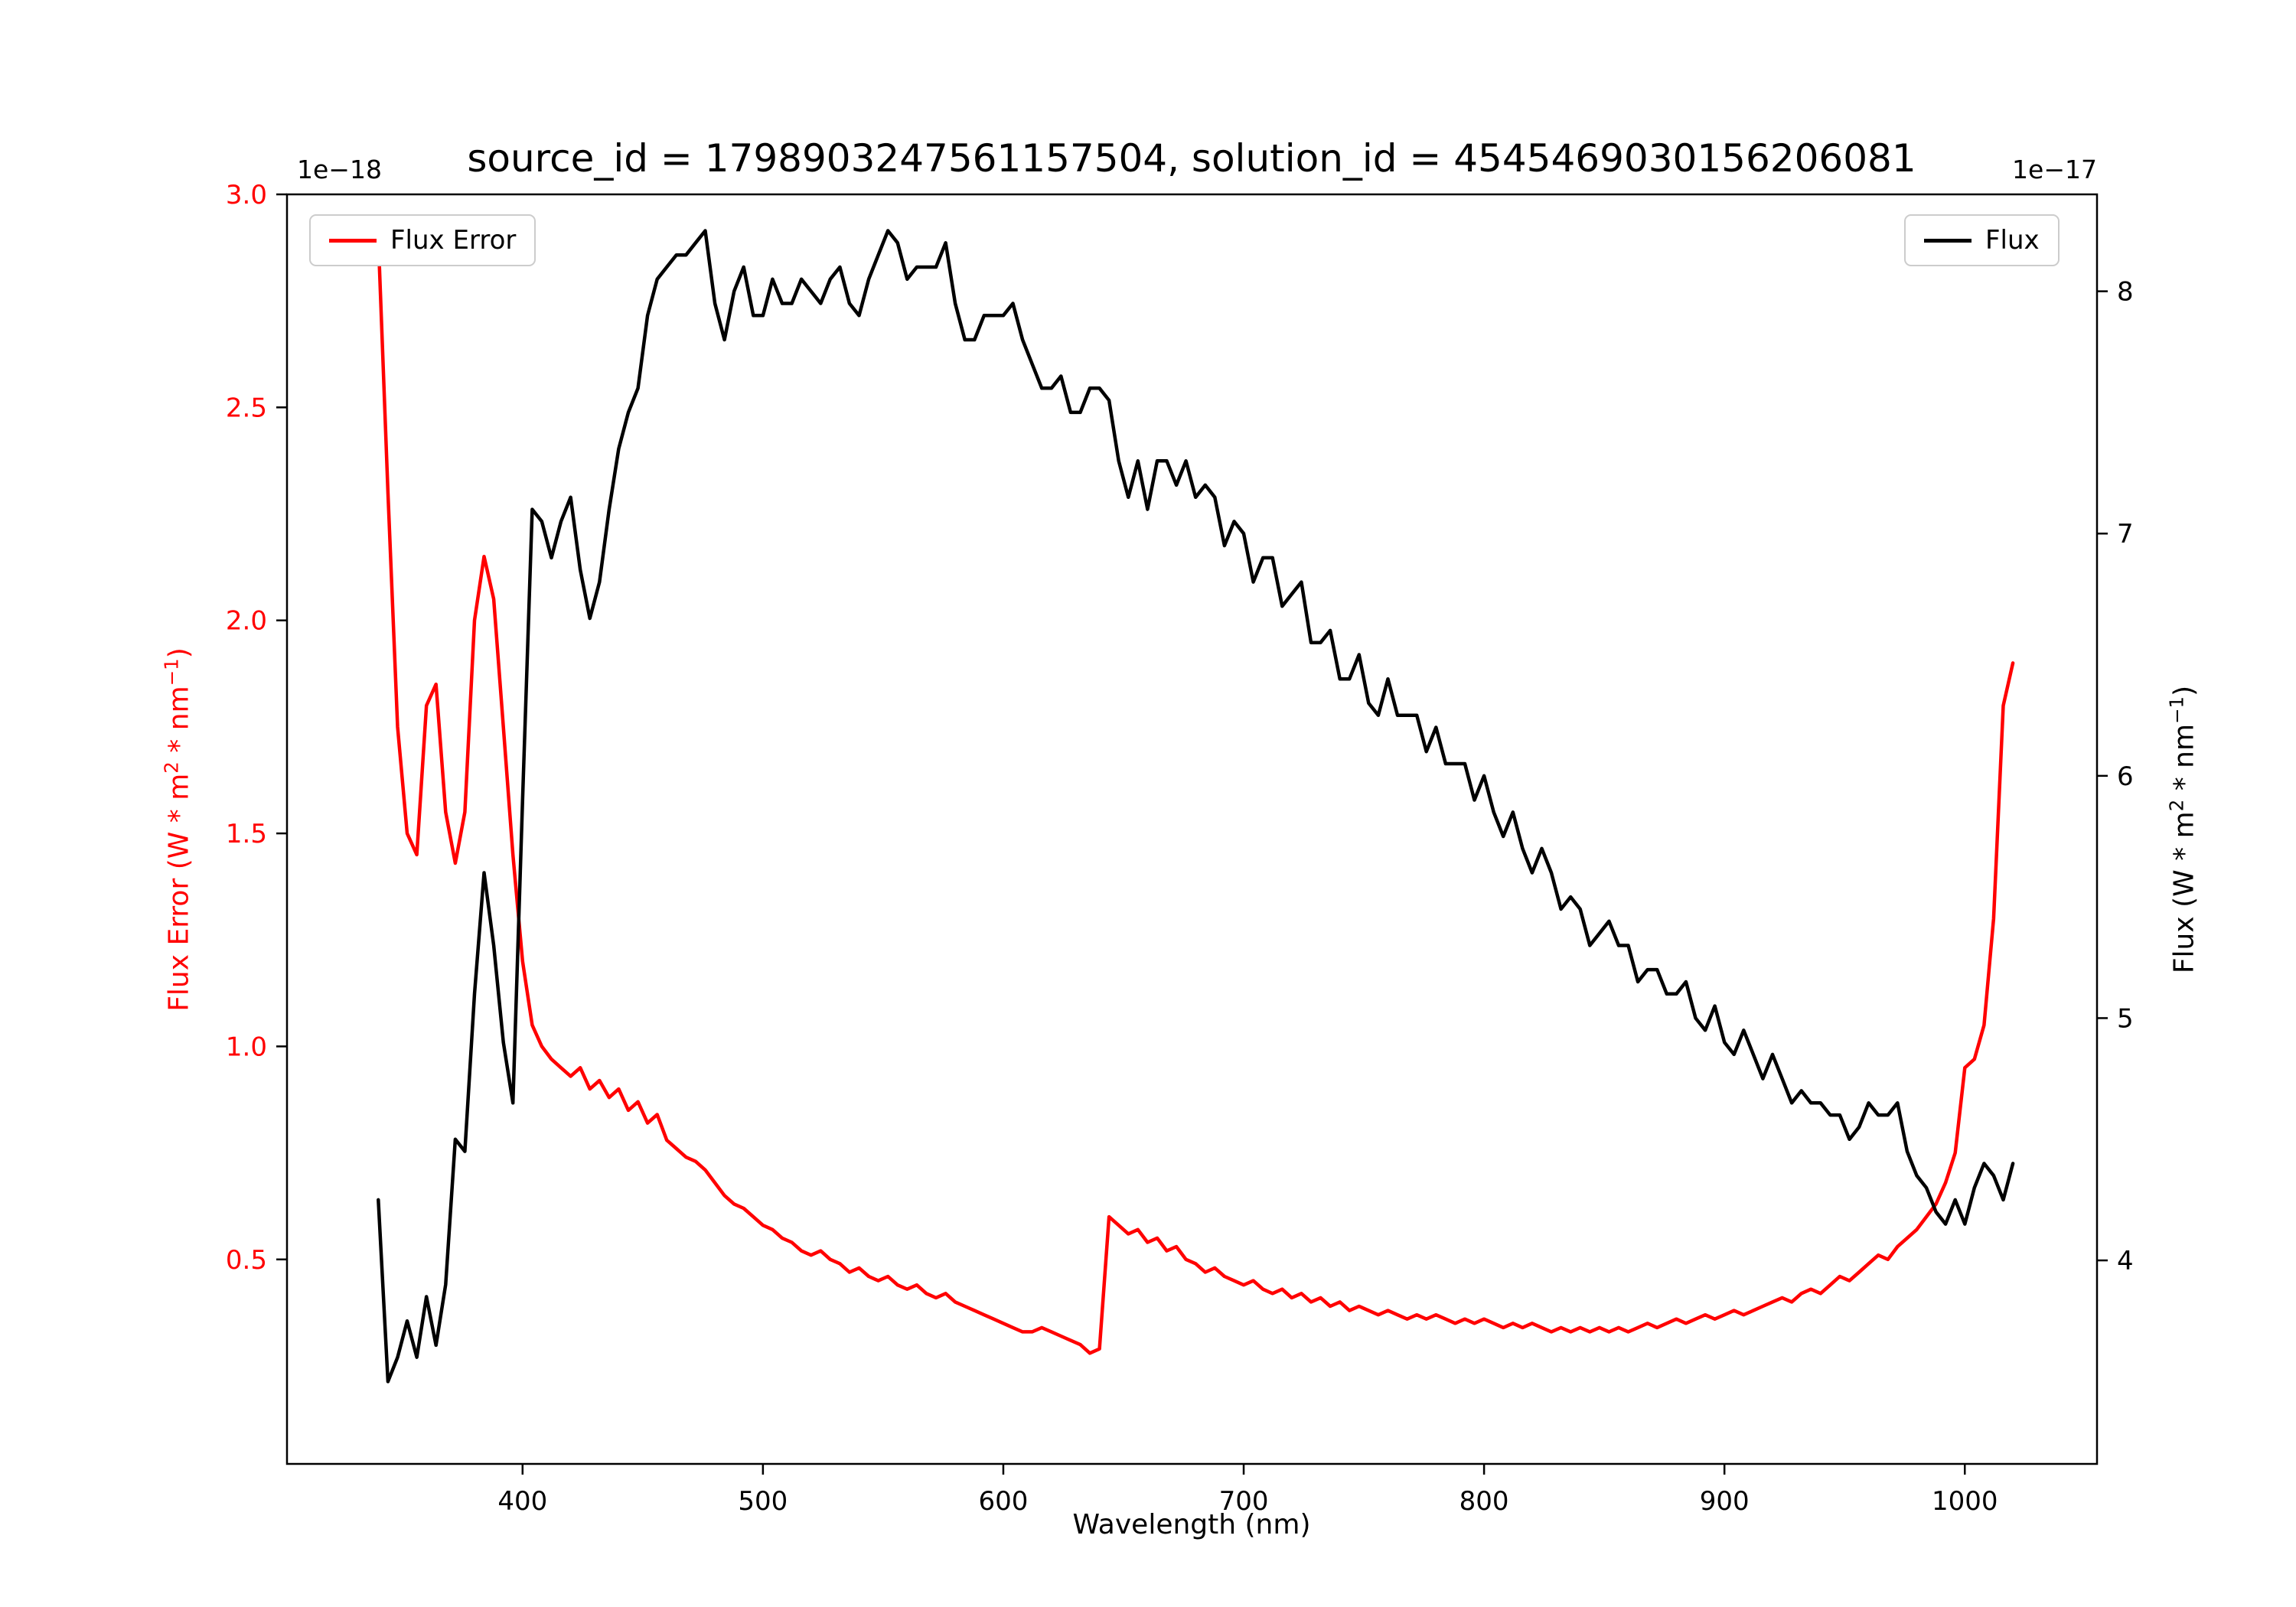 This screenshot has width=2296, height=1607. I want to click on x-tick-label: 800, so click(1484, 1501).